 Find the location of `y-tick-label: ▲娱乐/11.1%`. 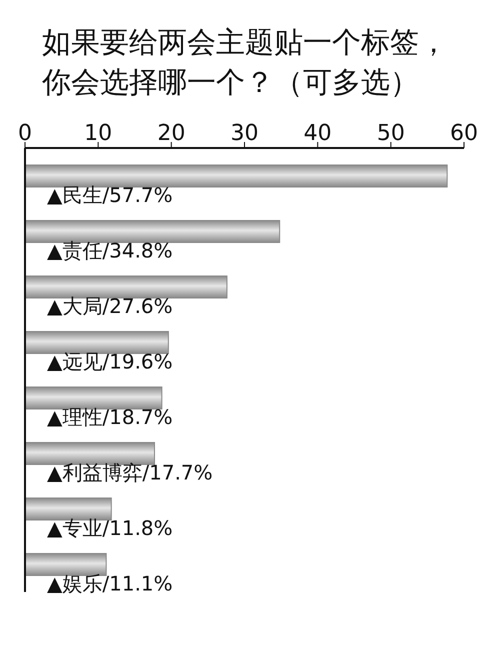

y-tick-label: ▲娱乐/11.1% is located at coordinates (110, 583).